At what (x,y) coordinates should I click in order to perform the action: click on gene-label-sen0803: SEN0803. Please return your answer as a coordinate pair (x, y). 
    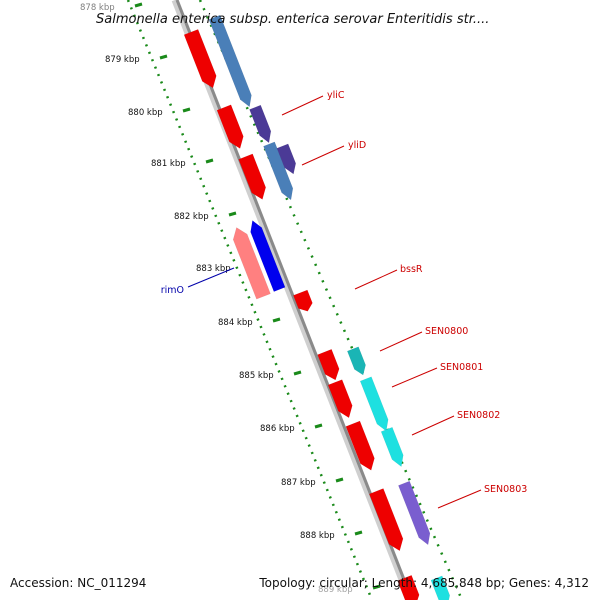
    Looking at the image, I should click on (505, 489).